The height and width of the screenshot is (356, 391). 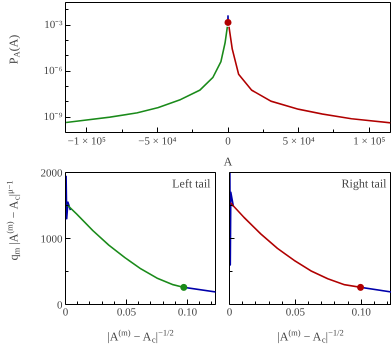 I want to click on x-axis-title: A, so click(x=228, y=161).